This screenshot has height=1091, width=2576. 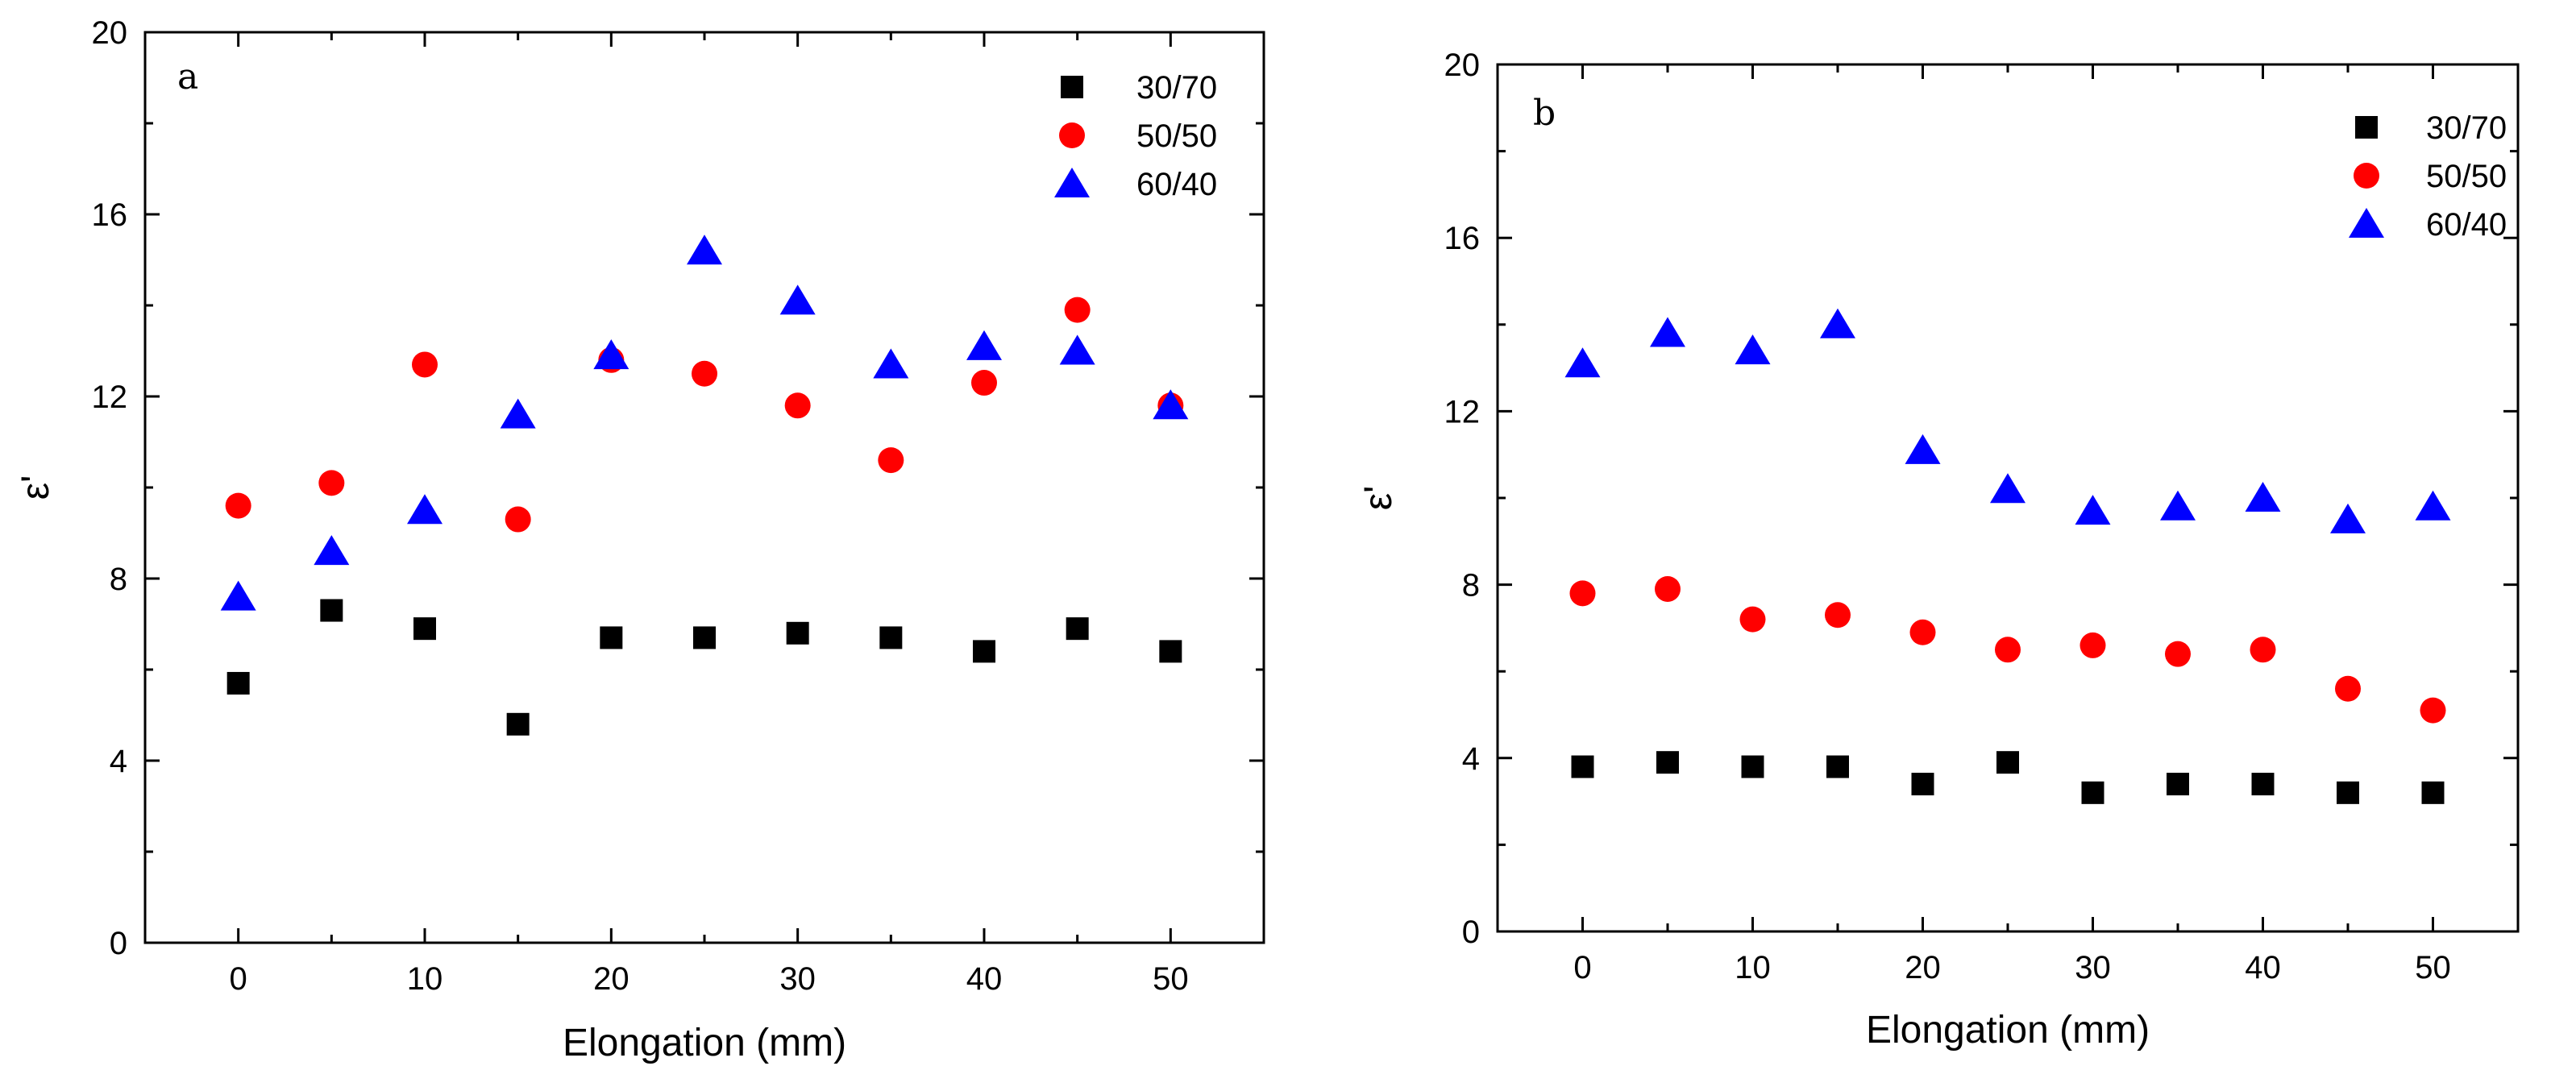 I want to click on y-tick-label: 20, so click(x=110, y=33).